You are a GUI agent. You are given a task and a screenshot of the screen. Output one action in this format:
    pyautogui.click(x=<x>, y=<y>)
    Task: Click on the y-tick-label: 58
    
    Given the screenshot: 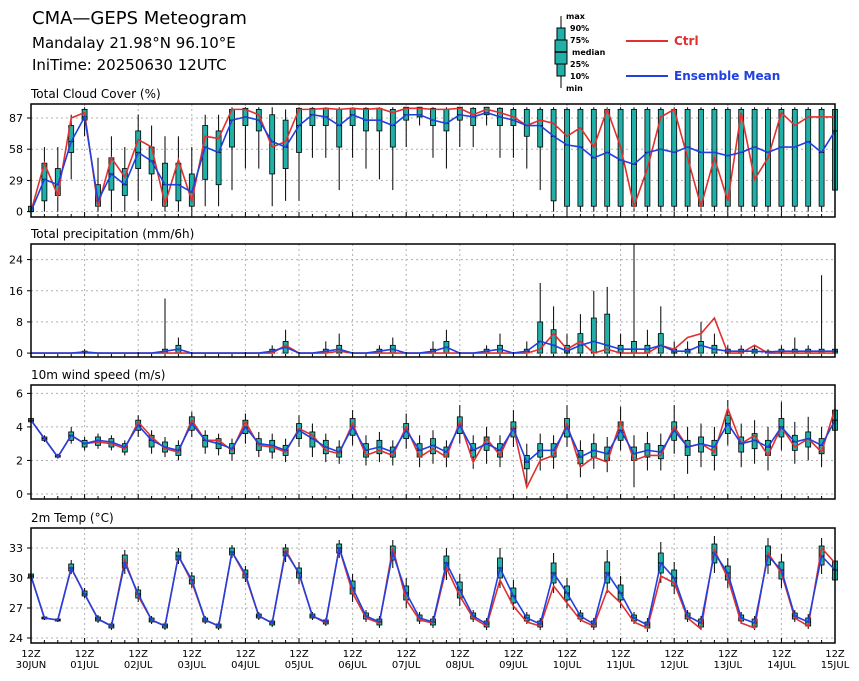 What is the action you would take?
    pyautogui.click(x=16, y=149)
    